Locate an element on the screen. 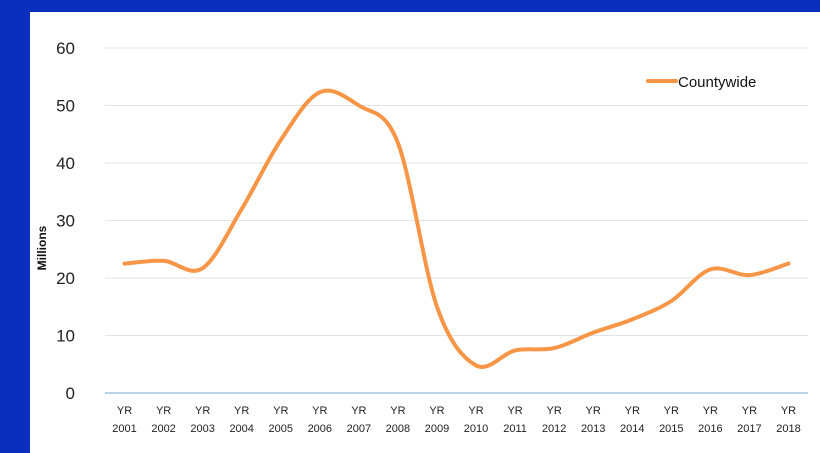  x-tick-label-year: 2014 is located at coordinates (632, 429).